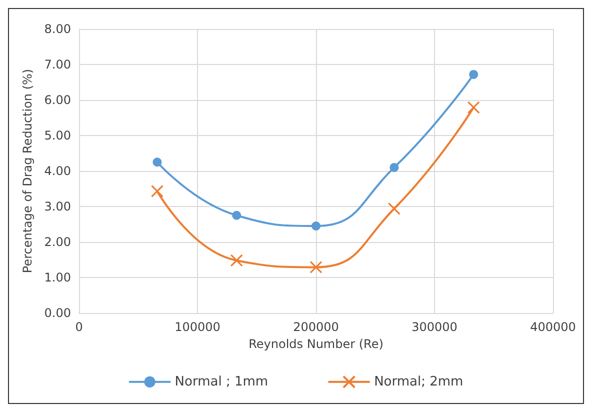  What do you see at coordinates (221, 382) in the screenshot?
I see `legend-label: Normal ; 1mm` at bounding box center [221, 382].